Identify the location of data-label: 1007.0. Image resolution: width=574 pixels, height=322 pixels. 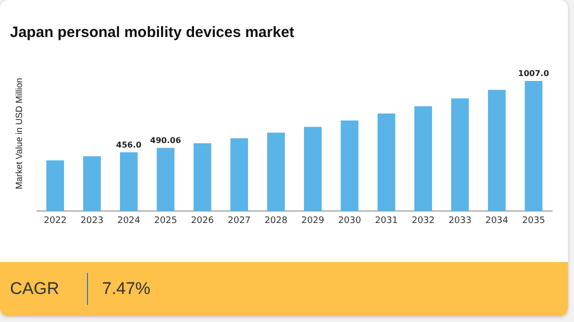
(534, 73).